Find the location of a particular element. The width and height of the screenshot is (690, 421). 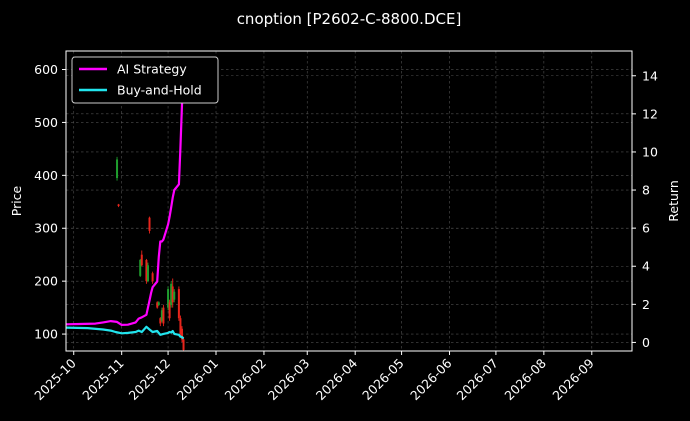

legend-box is located at coordinates (145, 80).